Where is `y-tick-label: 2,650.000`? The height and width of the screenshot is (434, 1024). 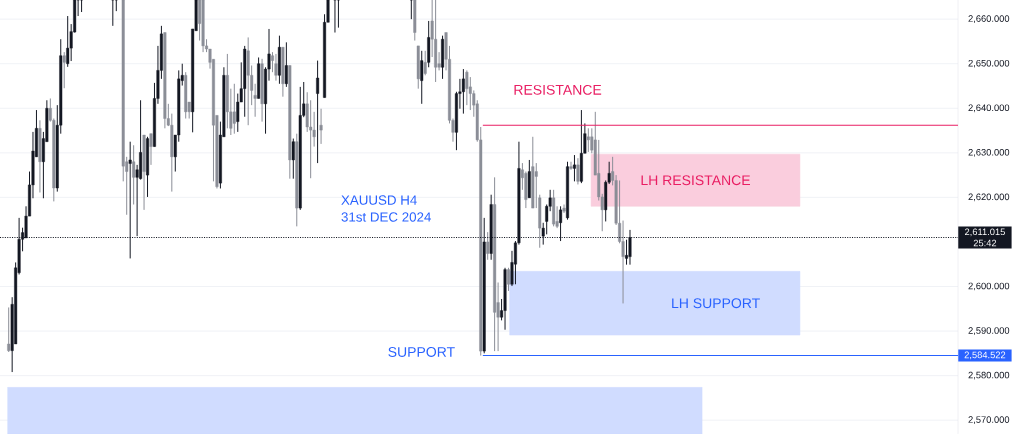
y-tick-label: 2,650.000 is located at coordinates (989, 63).